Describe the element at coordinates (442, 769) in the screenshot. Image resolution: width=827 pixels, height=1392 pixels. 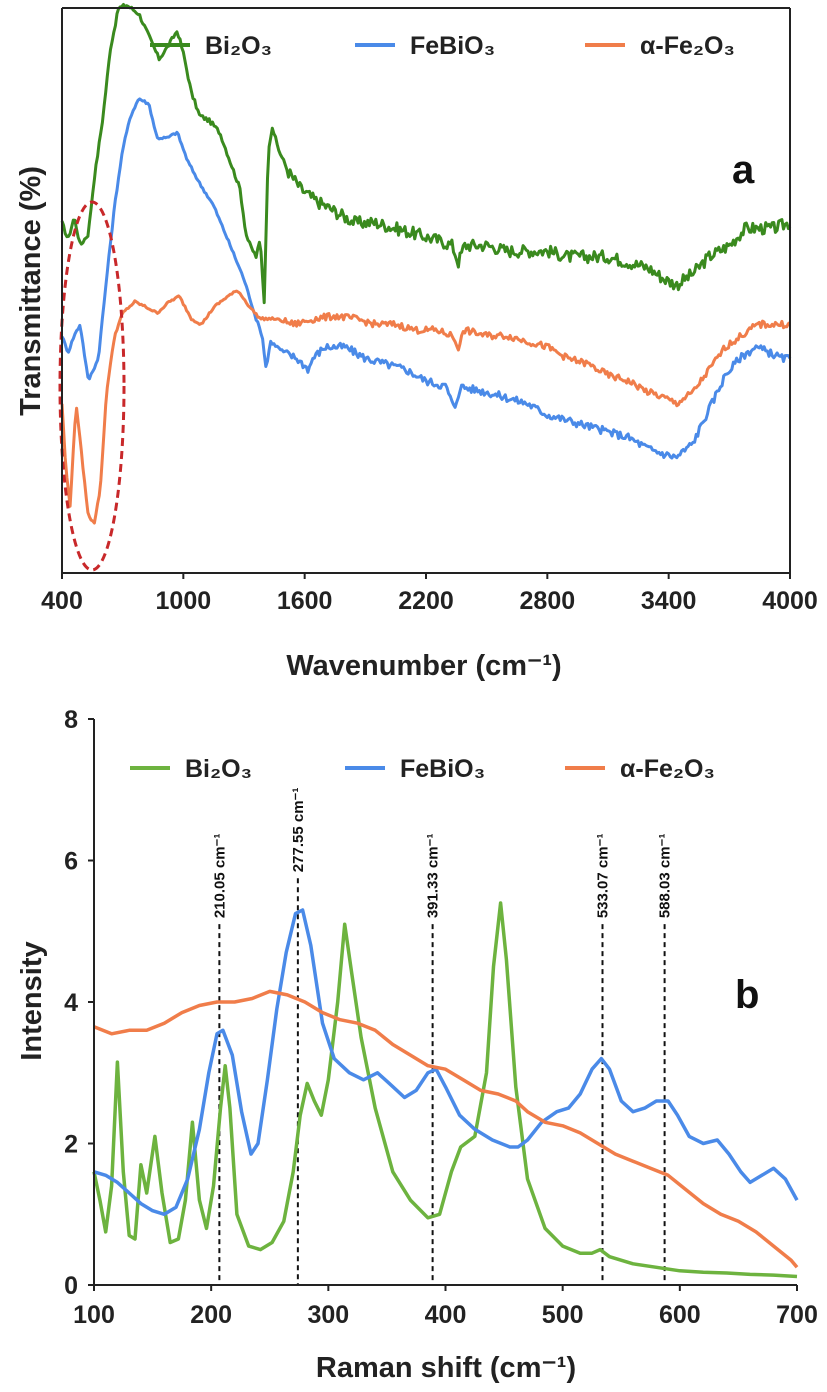
I see `panel-b-legend-label: FeBiO₃` at that location.